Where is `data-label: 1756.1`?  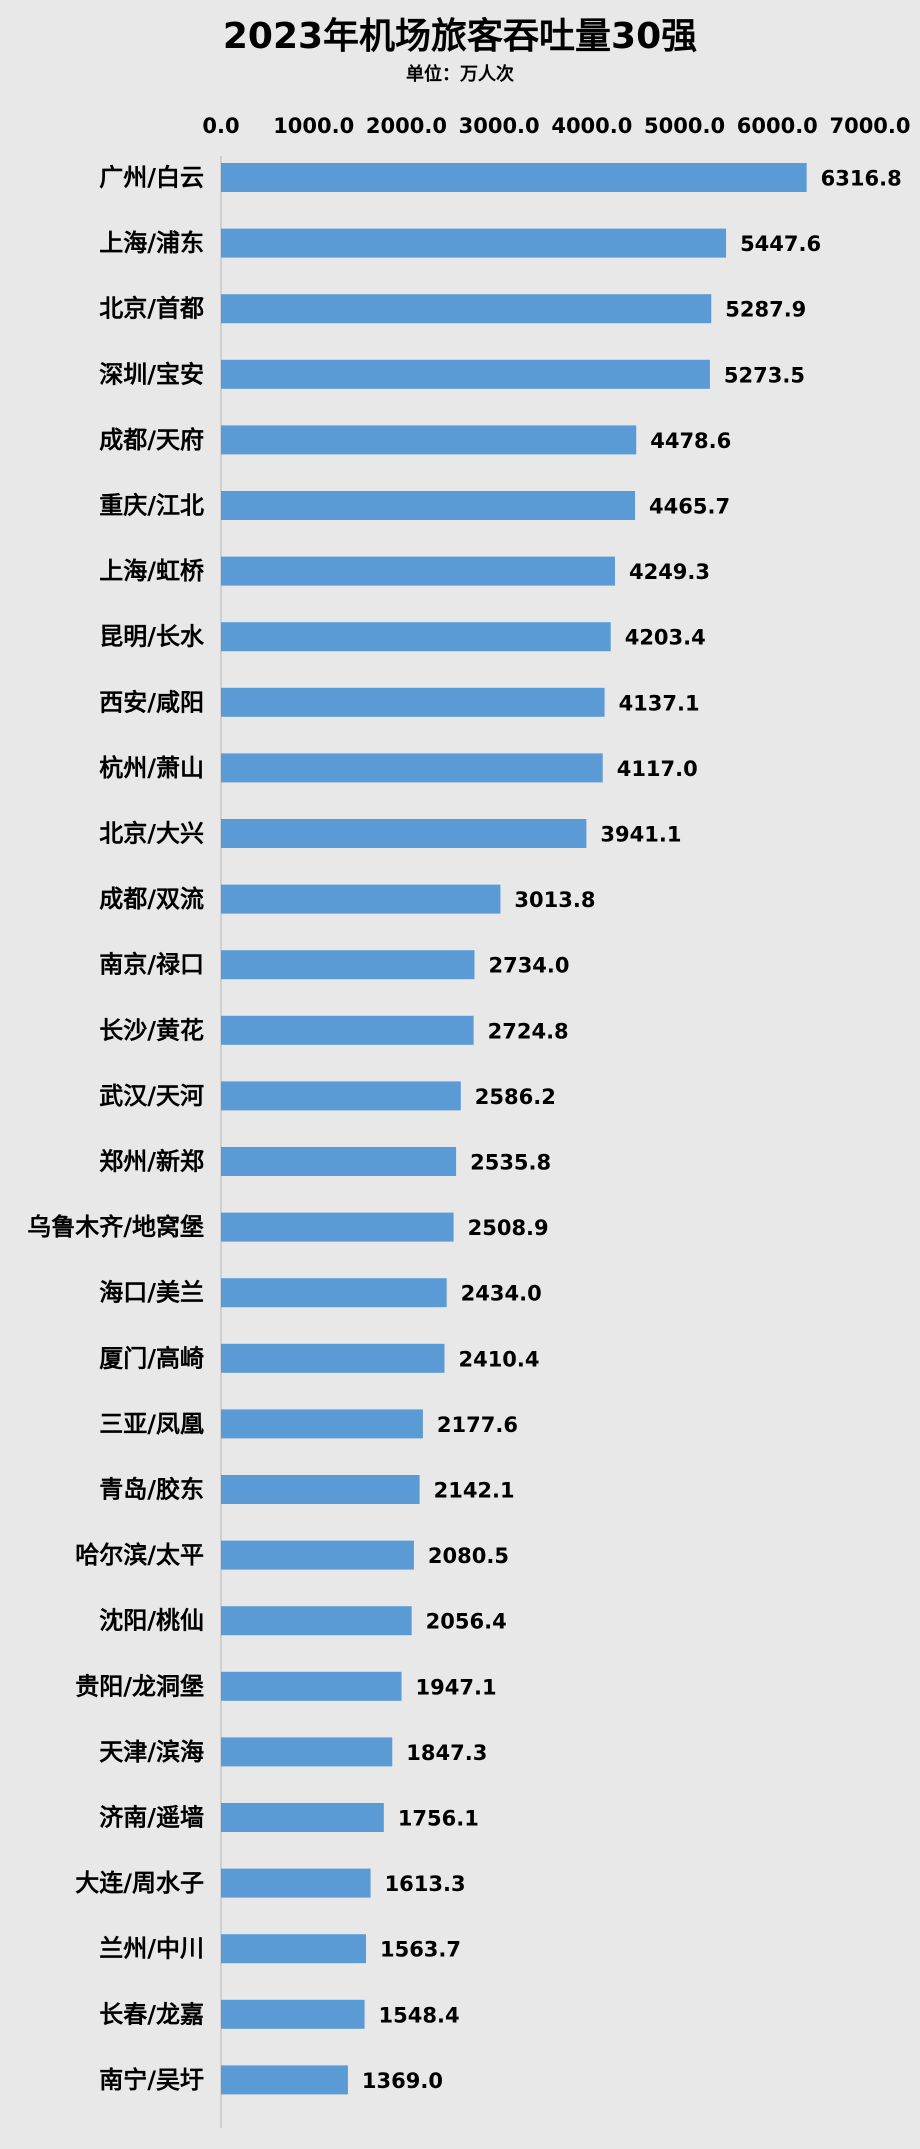
data-label: 1756.1 is located at coordinates (438, 1819).